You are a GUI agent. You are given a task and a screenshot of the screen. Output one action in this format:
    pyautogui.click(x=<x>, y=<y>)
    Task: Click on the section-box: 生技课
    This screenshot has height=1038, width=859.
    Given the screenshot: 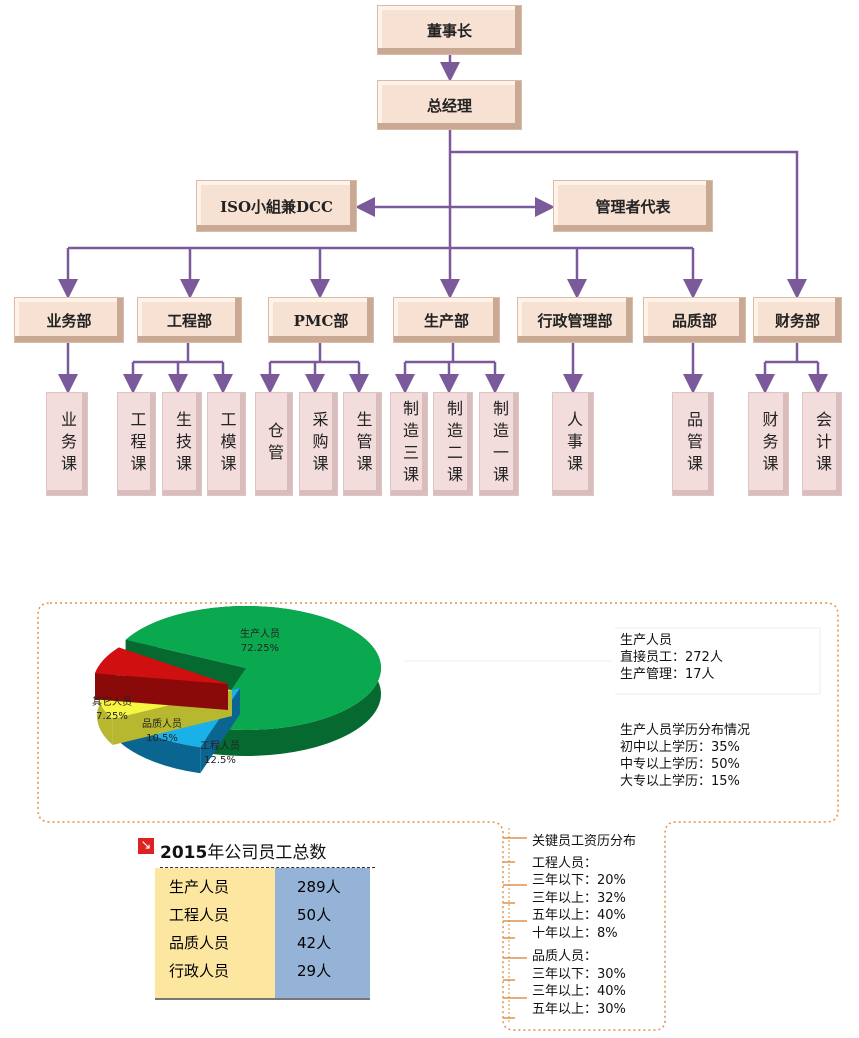 What is the action you would take?
    pyautogui.click(x=182, y=444)
    